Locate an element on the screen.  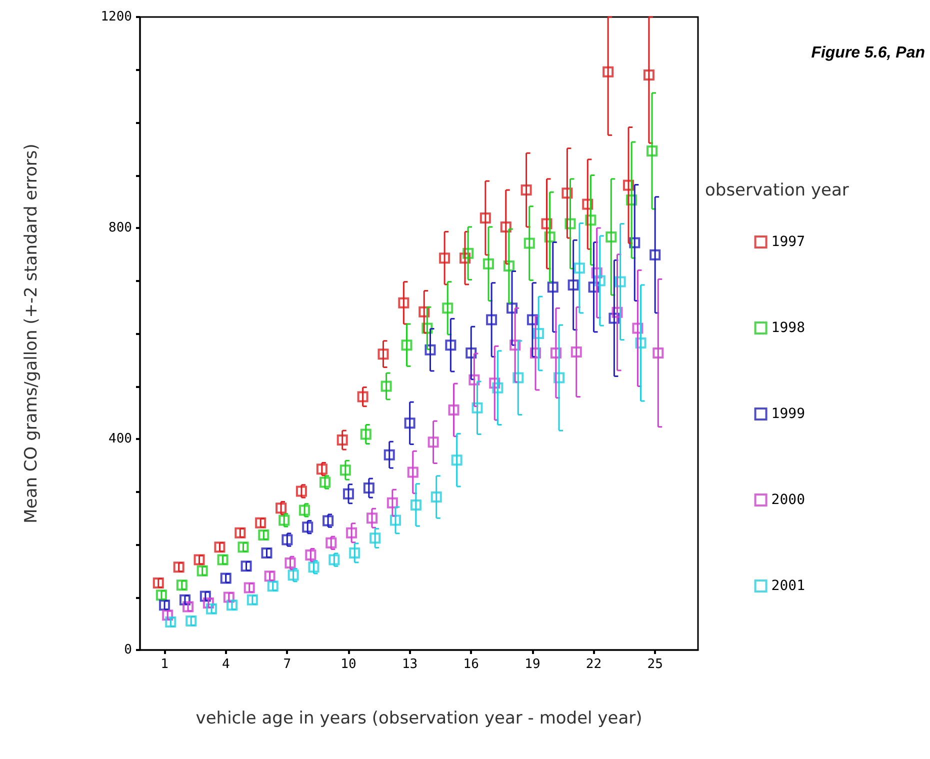
x-tick-label: 1 is located at coordinates (164, 664).